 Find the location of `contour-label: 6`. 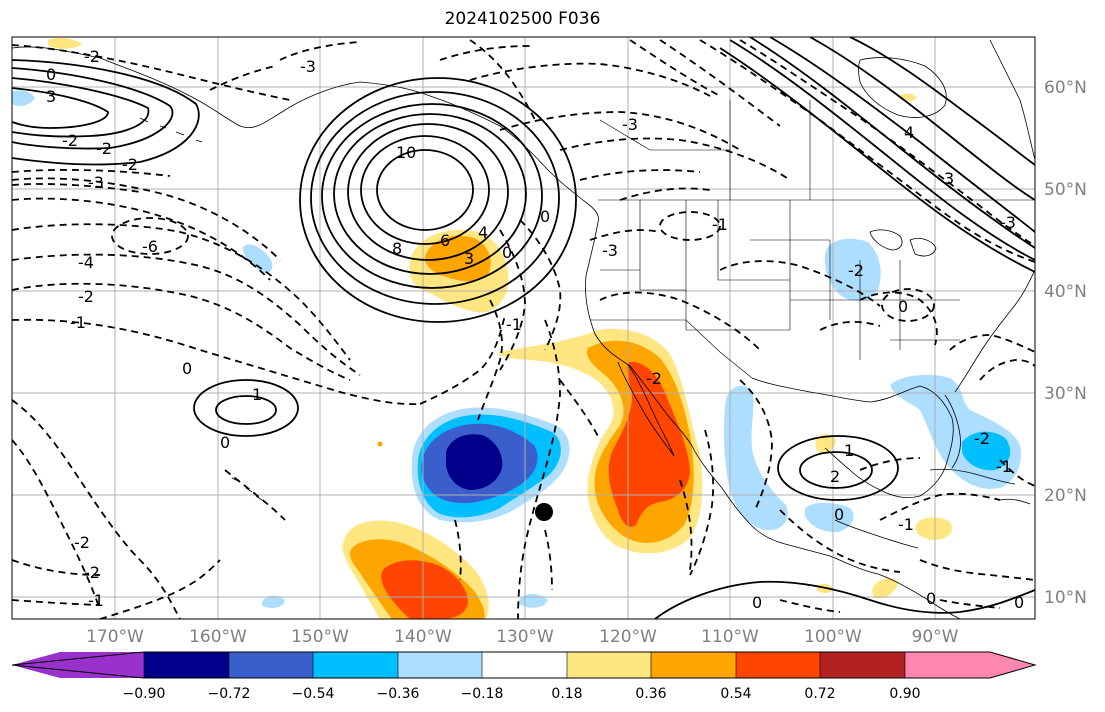

contour-label: 6 is located at coordinates (445, 240).